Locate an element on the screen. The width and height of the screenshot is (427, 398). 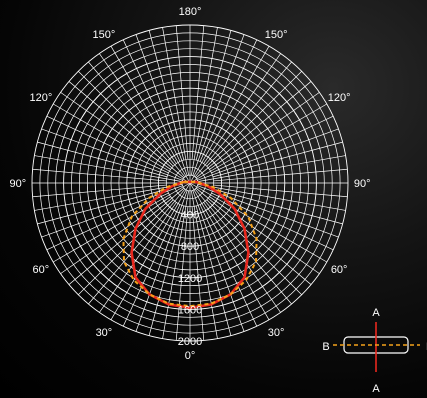
legend-plane-diagram: A A B B is located at coordinates (374, 351).